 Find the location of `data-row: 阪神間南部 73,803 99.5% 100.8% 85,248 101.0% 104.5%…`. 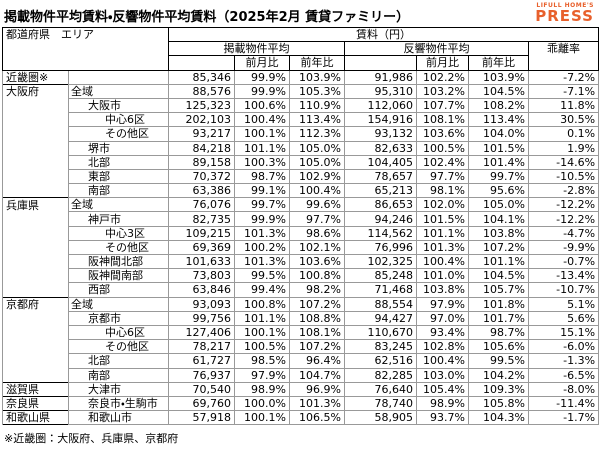

data-row: 阪神間南部 73,803 99.5% 100.8% 85,248 101.0% 104.5%… is located at coordinates (301, 276).